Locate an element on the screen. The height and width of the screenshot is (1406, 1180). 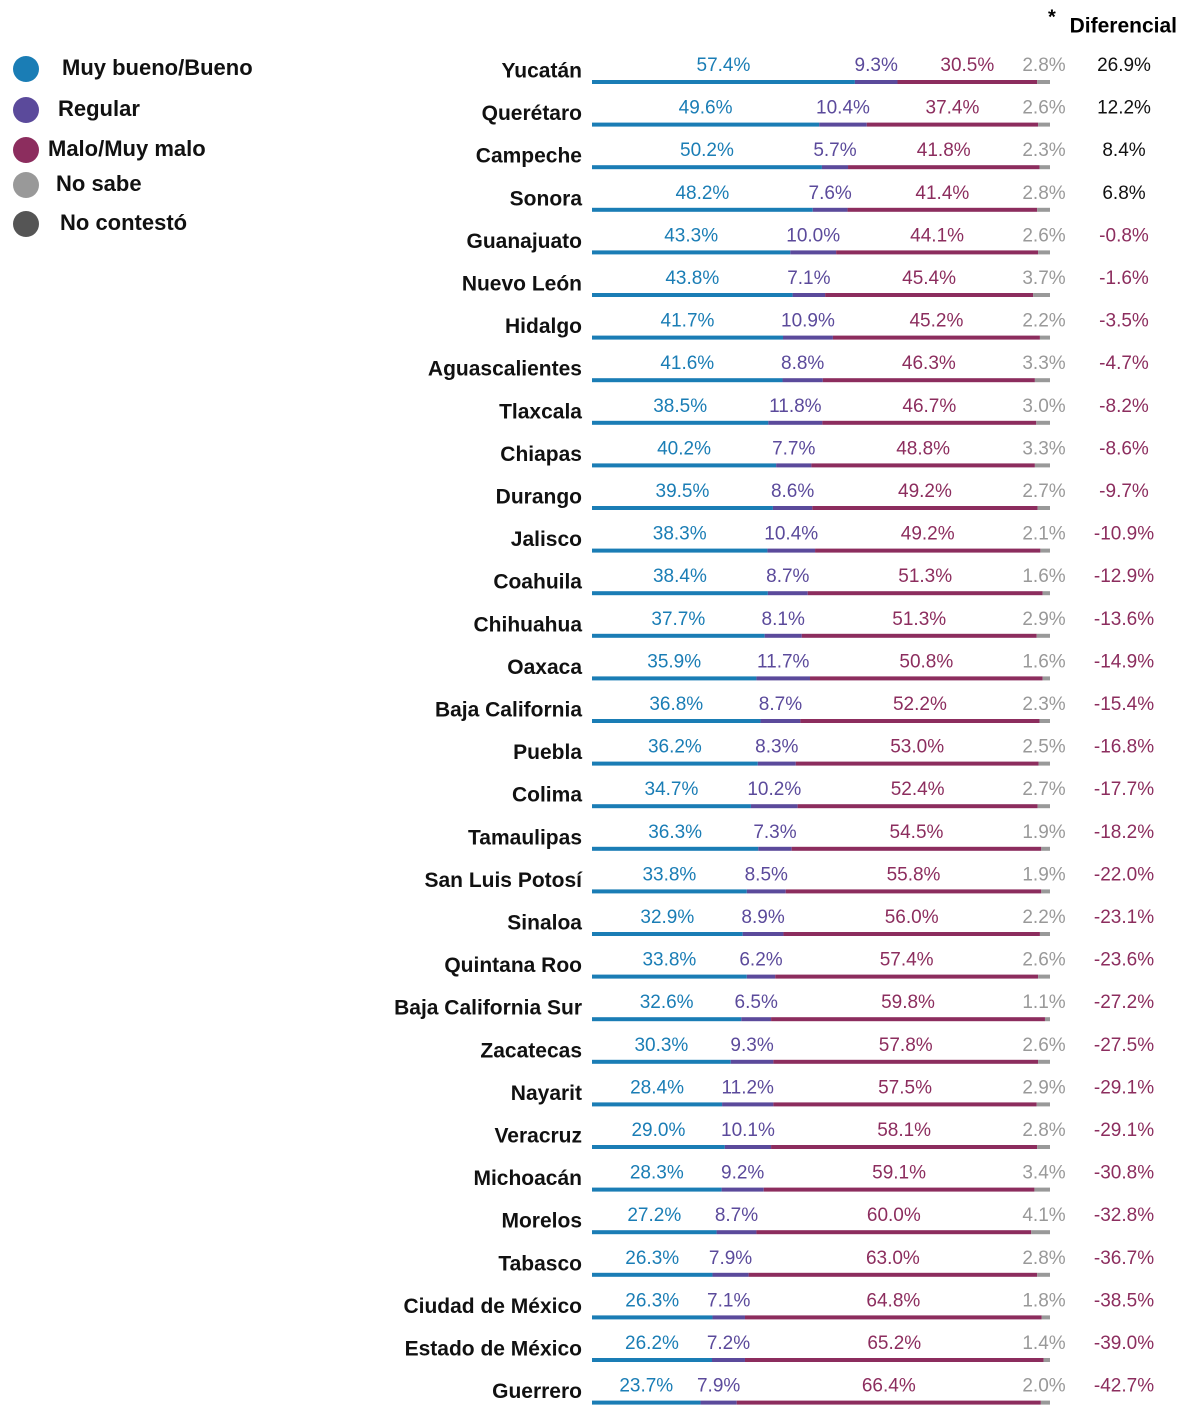
differential-label: -27.5% is located at coordinates (1124, 1045).